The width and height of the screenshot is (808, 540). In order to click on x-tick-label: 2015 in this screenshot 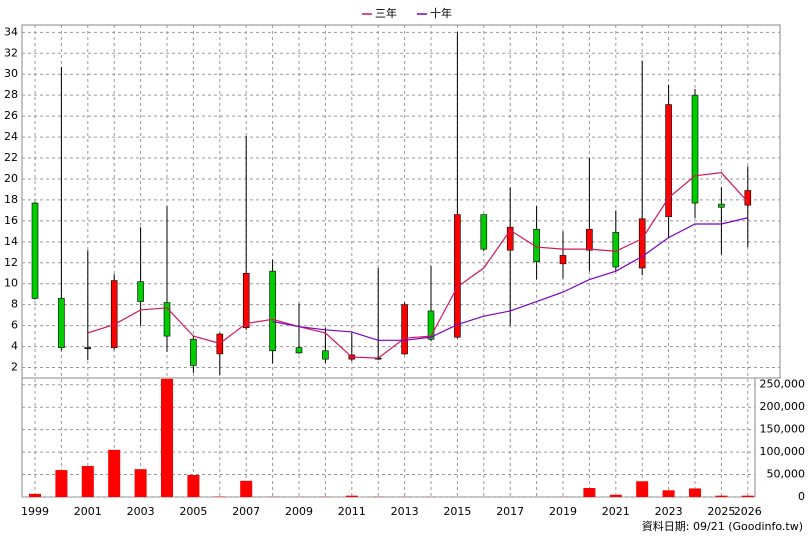, I will do `click(457, 511)`.